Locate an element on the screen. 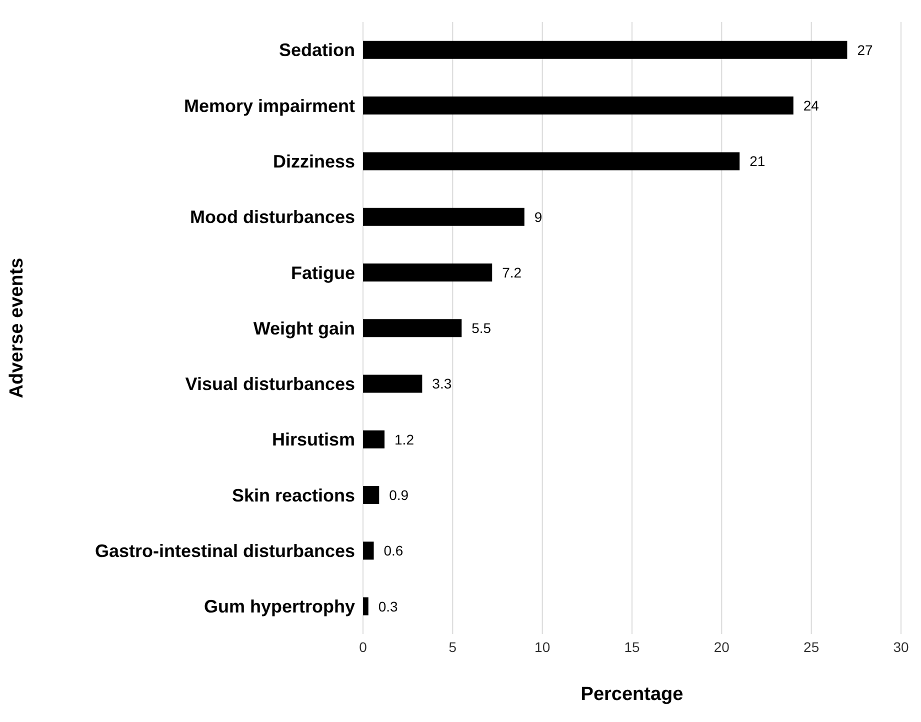 The width and height of the screenshot is (921, 722). data-label: 3.3 is located at coordinates (442, 384).